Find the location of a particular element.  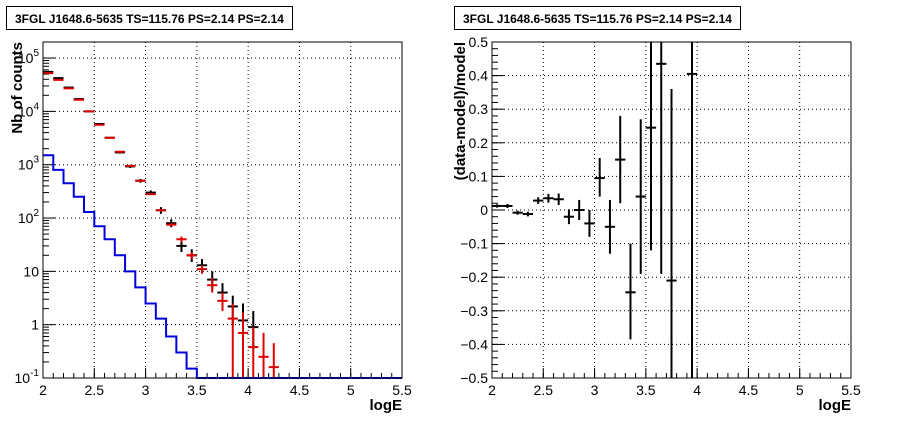

y-tick-label: 10 is located at coordinates (31, 271).